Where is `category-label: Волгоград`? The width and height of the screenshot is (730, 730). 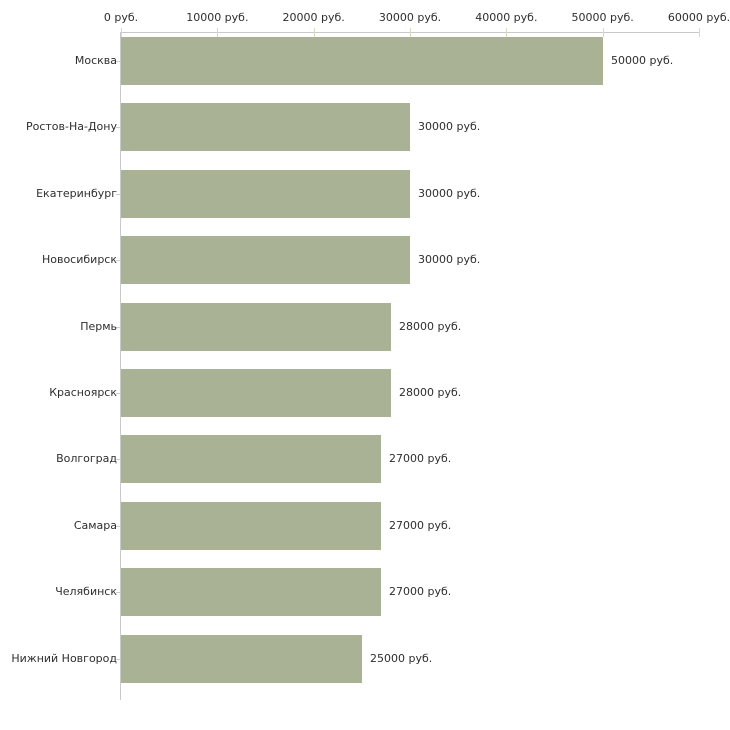
category-label: Волгоград is located at coordinates (86, 458).